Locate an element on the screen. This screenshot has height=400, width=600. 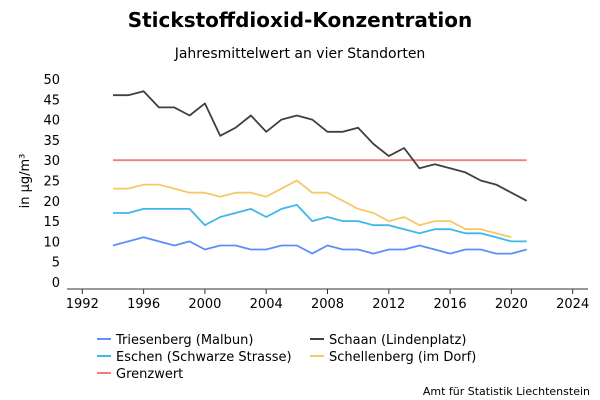
y-tick-label: 5 is located at coordinates (56, 263).